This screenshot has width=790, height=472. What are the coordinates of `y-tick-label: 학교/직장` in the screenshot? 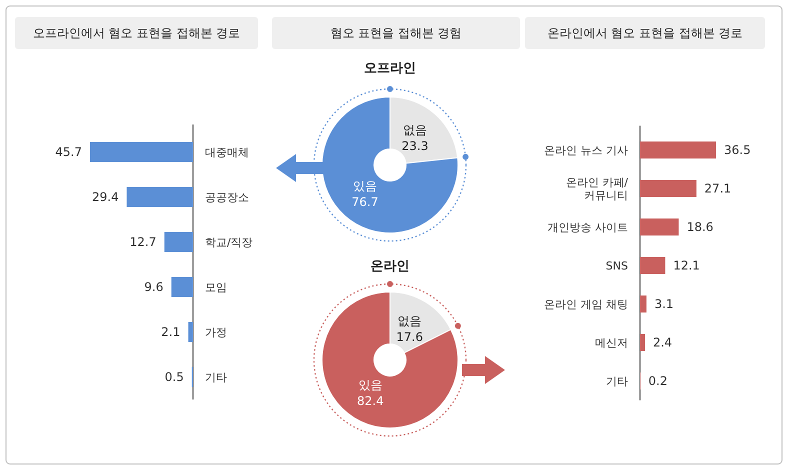 It's located at (229, 242).